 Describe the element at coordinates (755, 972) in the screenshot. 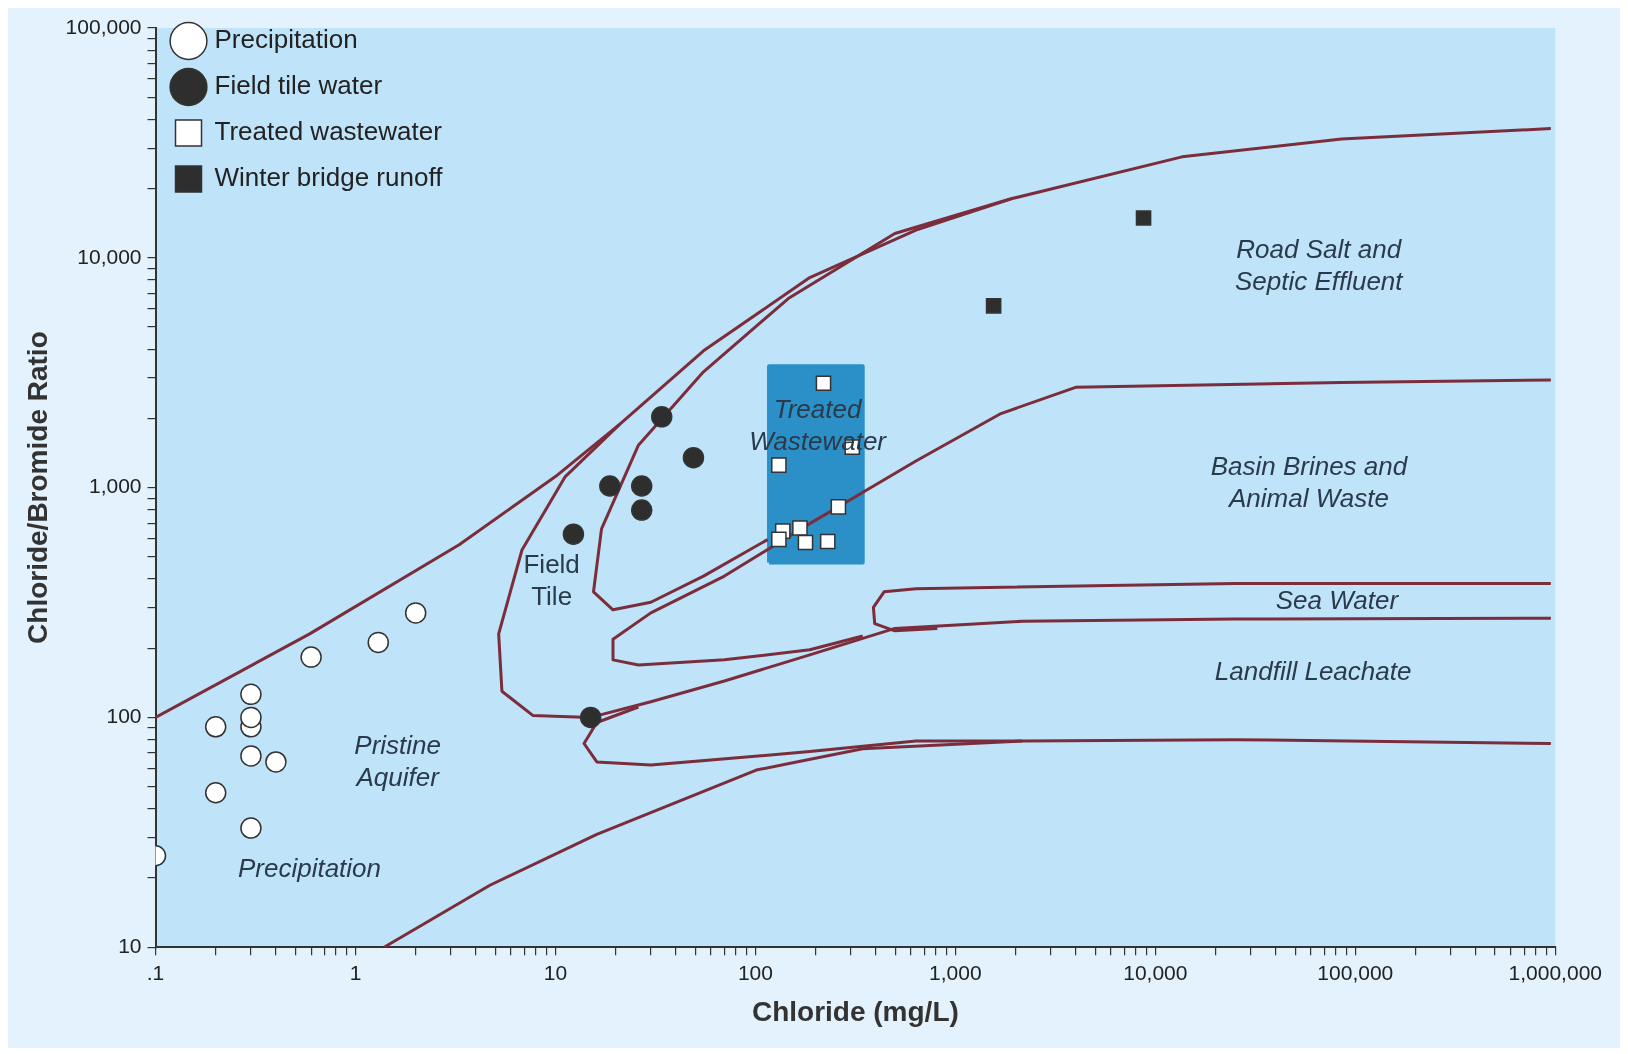

I see `x-tick-label: 100` at that location.